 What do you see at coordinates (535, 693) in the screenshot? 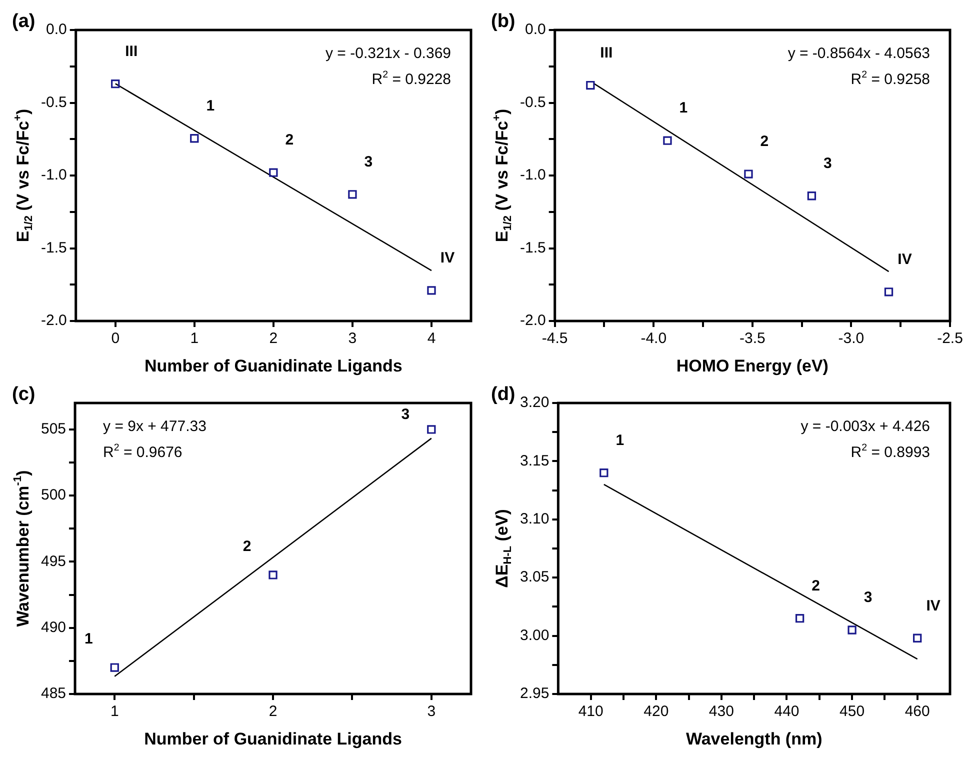
I see `y-tick-label: 2.95` at bounding box center [535, 693].